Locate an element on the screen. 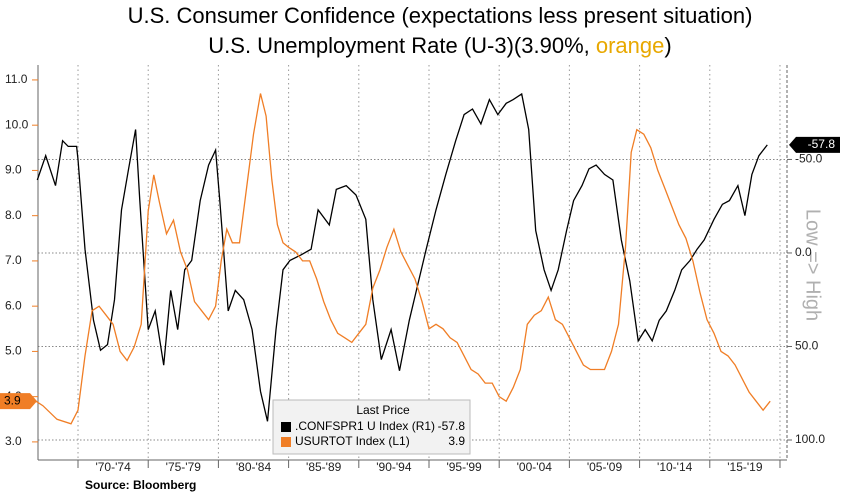 This screenshot has height=496, width=842. x-tick-label: '00-'04 is located at coordinates (535, 467).